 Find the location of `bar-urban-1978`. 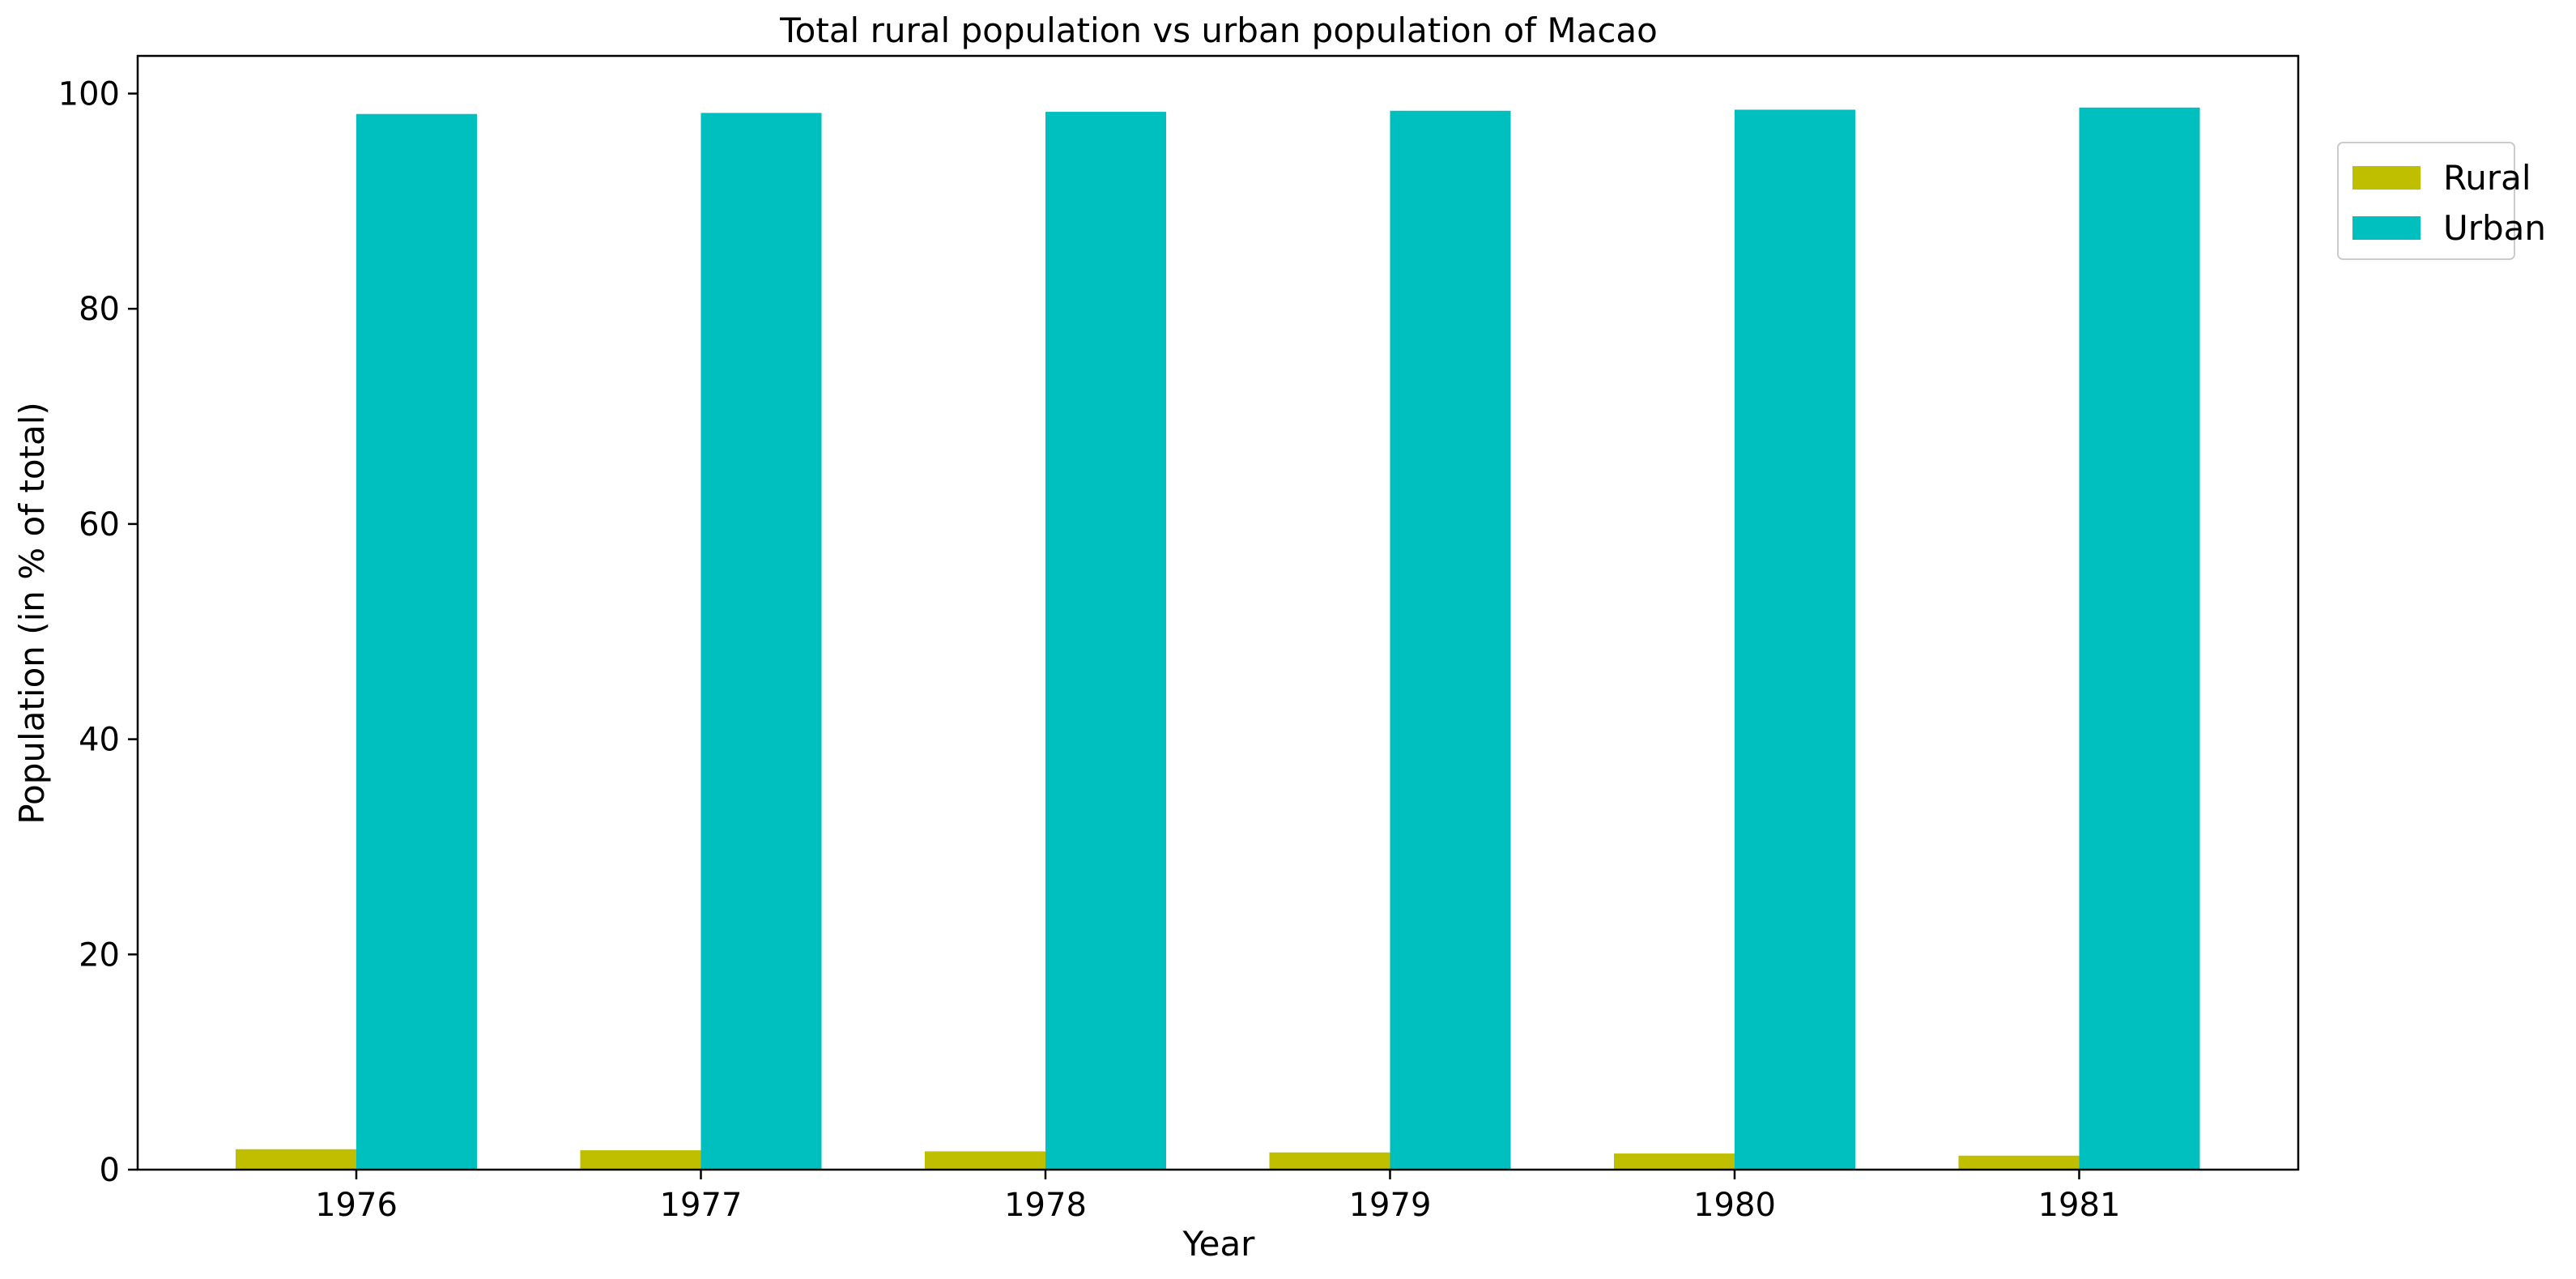

bar-urban-1978 is located at coordinates (1105, 641).